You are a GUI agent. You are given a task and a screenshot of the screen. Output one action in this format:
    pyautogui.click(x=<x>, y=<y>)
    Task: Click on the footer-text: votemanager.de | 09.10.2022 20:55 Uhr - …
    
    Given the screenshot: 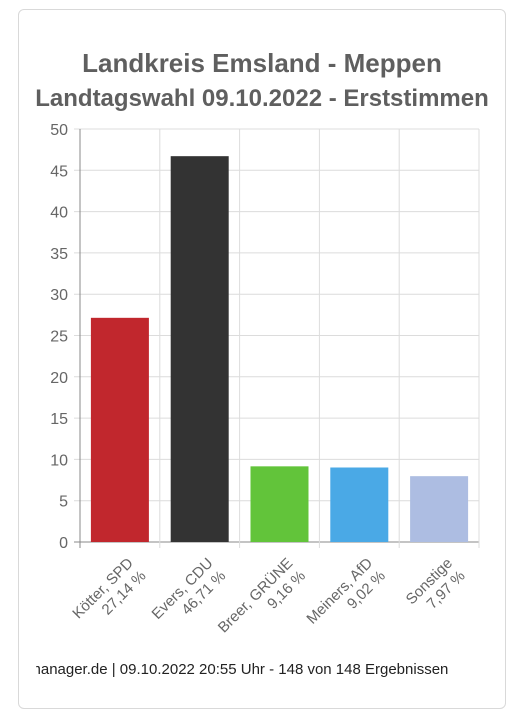 What is the action you would take?
    pyautogui.click(x=242, y=669)
    